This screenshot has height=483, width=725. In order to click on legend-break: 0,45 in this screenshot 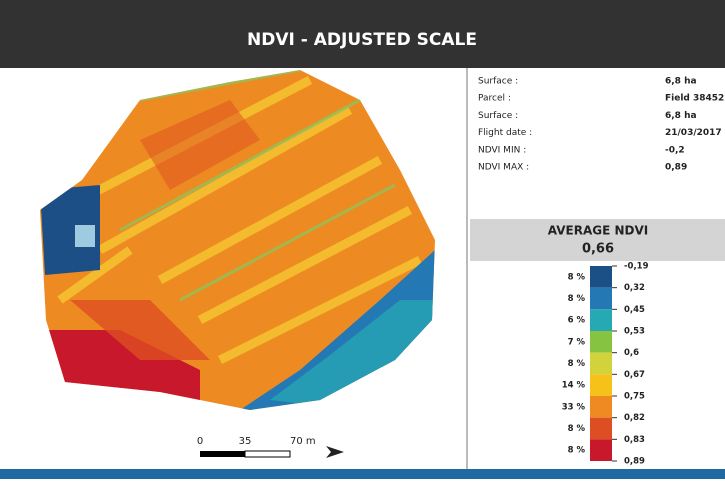, I will do `click(634, 310)`.